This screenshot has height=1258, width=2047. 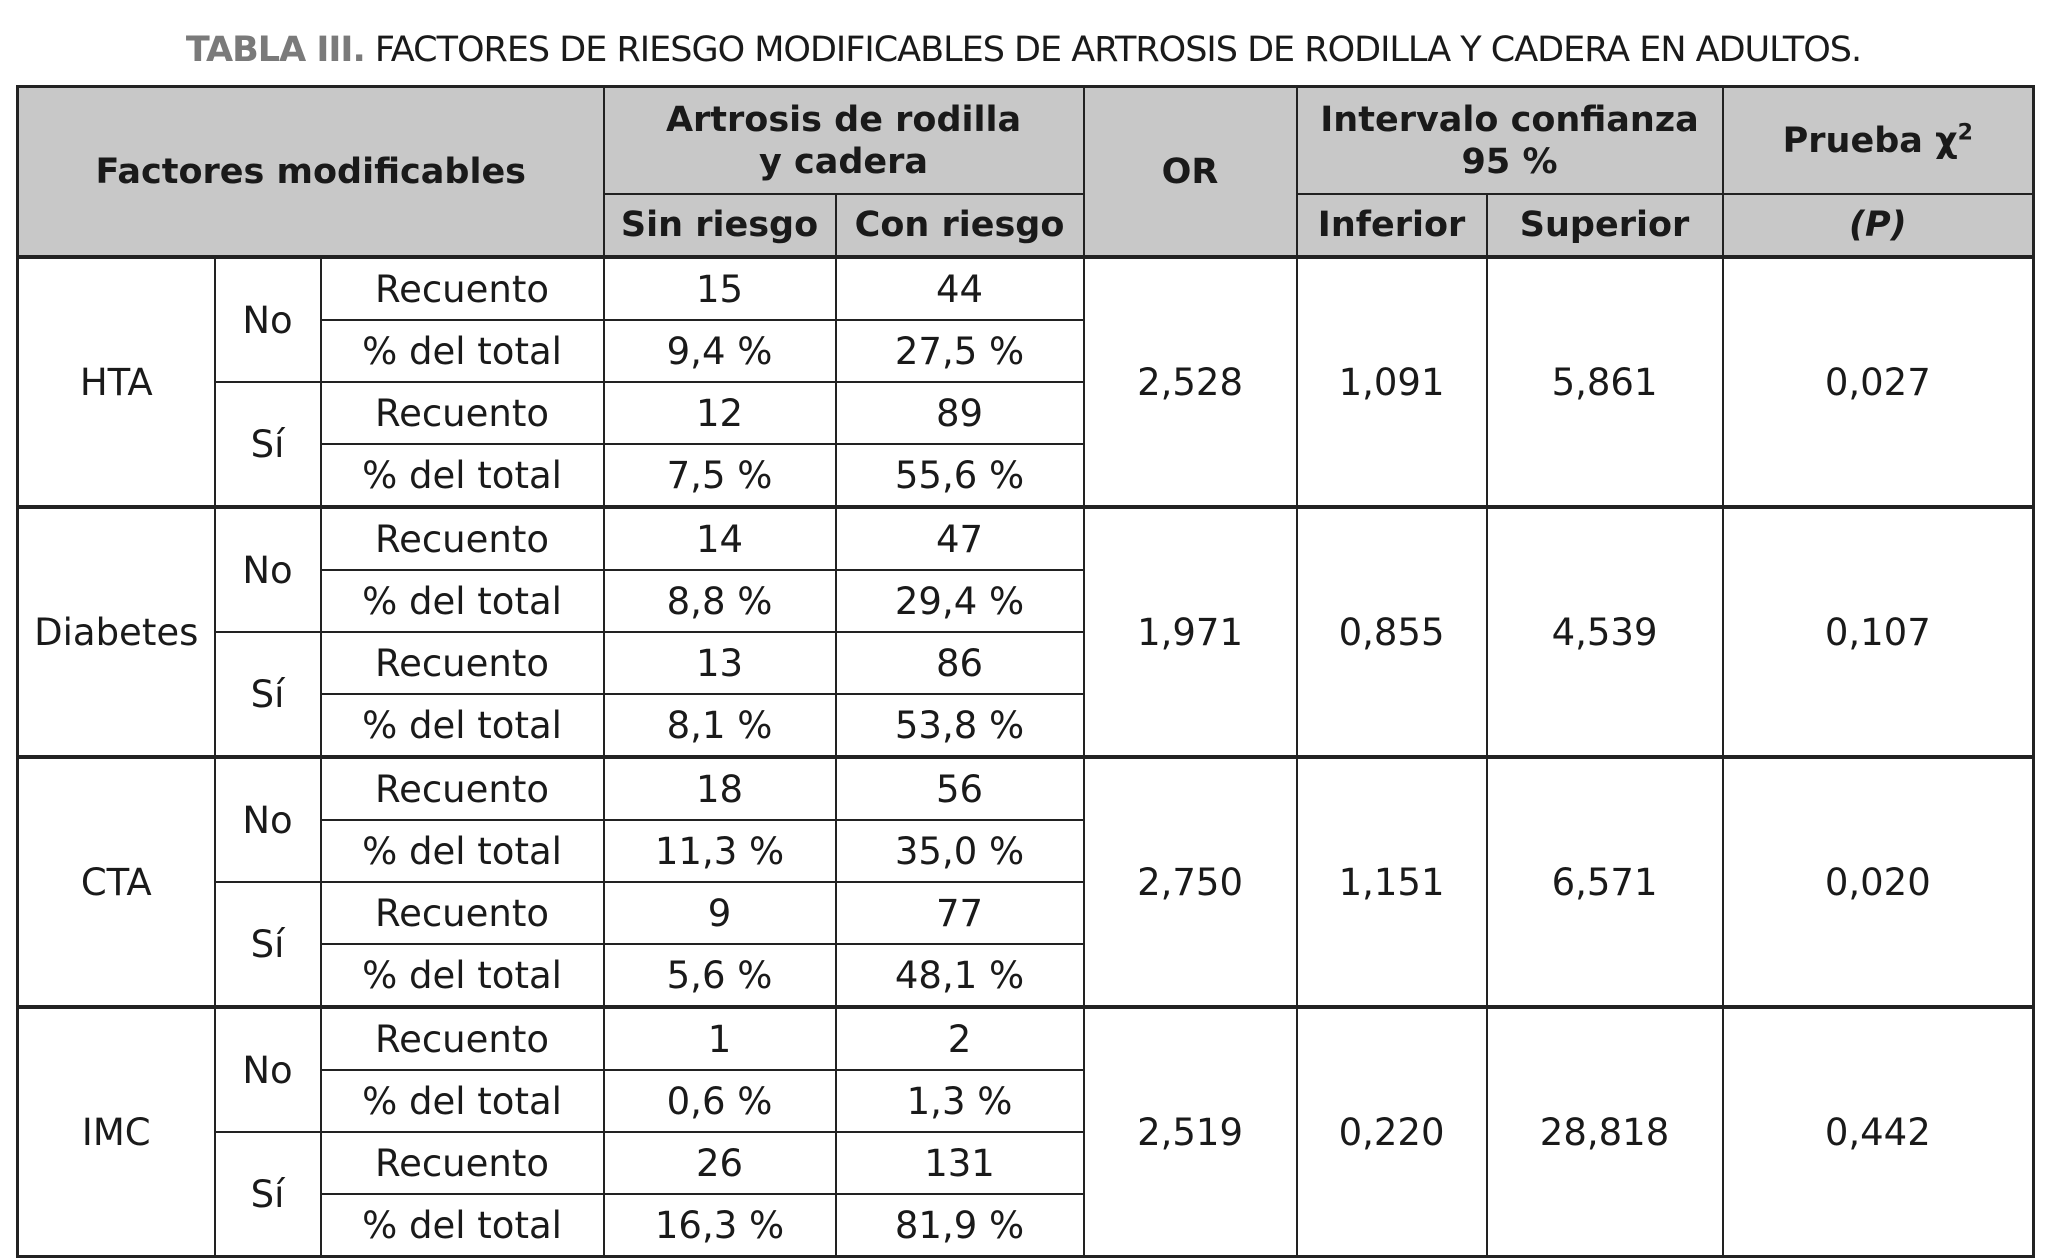 I want to click on header-sin-riesgo: Sin riesgo, so click(x=719, y=225).